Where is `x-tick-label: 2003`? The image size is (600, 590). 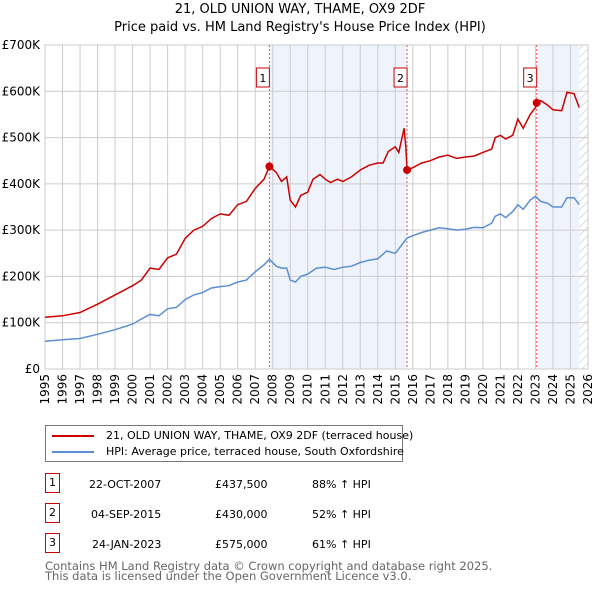 x-tick-label: 2003 is located at coordinates (185, 389).